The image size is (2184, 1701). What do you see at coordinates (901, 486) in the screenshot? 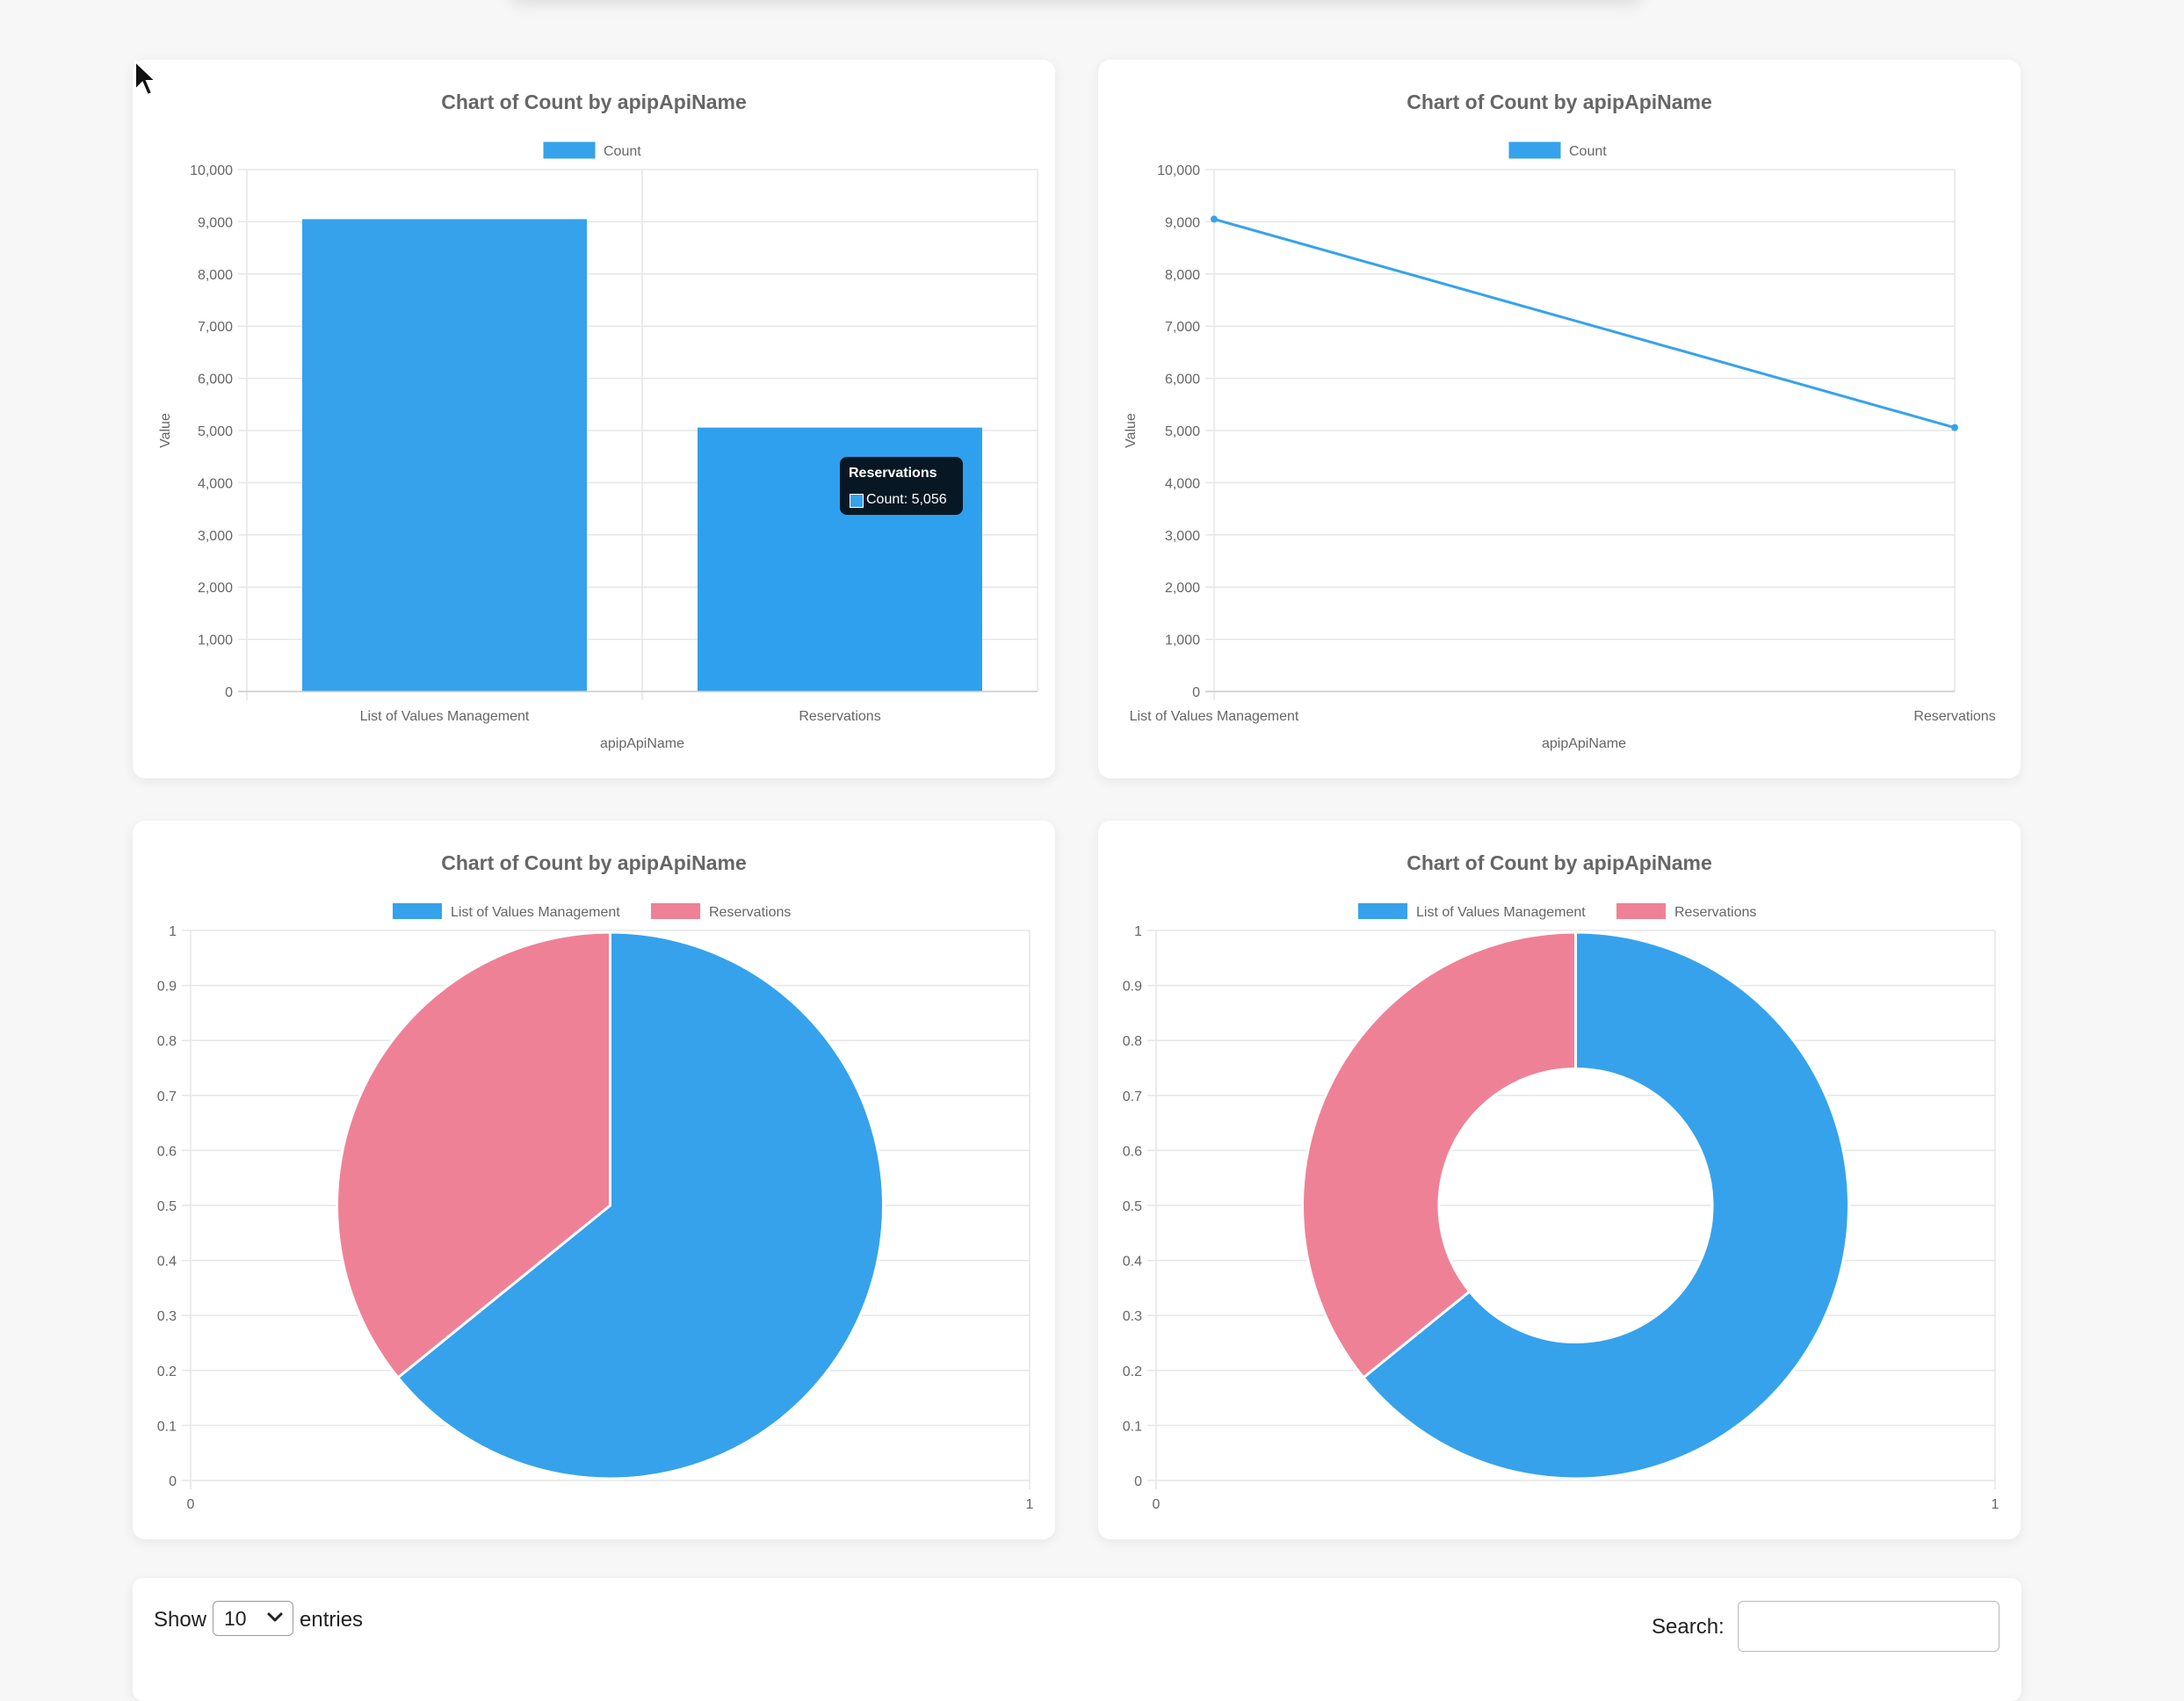
I see `chart-tooltip: Reservations Count: 5,056` at bounding box center [901, 486].